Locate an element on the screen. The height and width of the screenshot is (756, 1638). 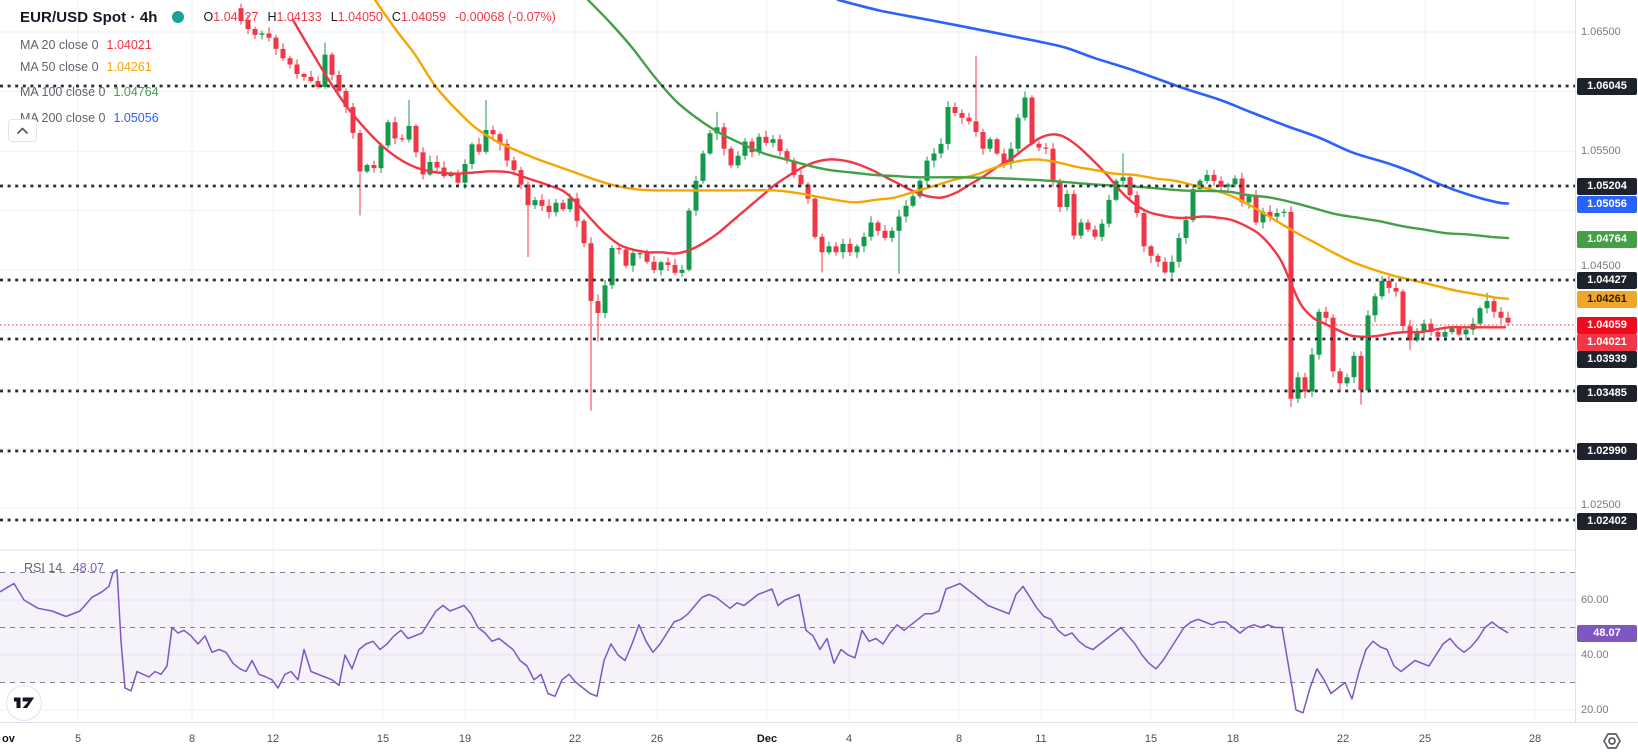
ohlc-o: O1.04127 is located at coordinates (231, 17).